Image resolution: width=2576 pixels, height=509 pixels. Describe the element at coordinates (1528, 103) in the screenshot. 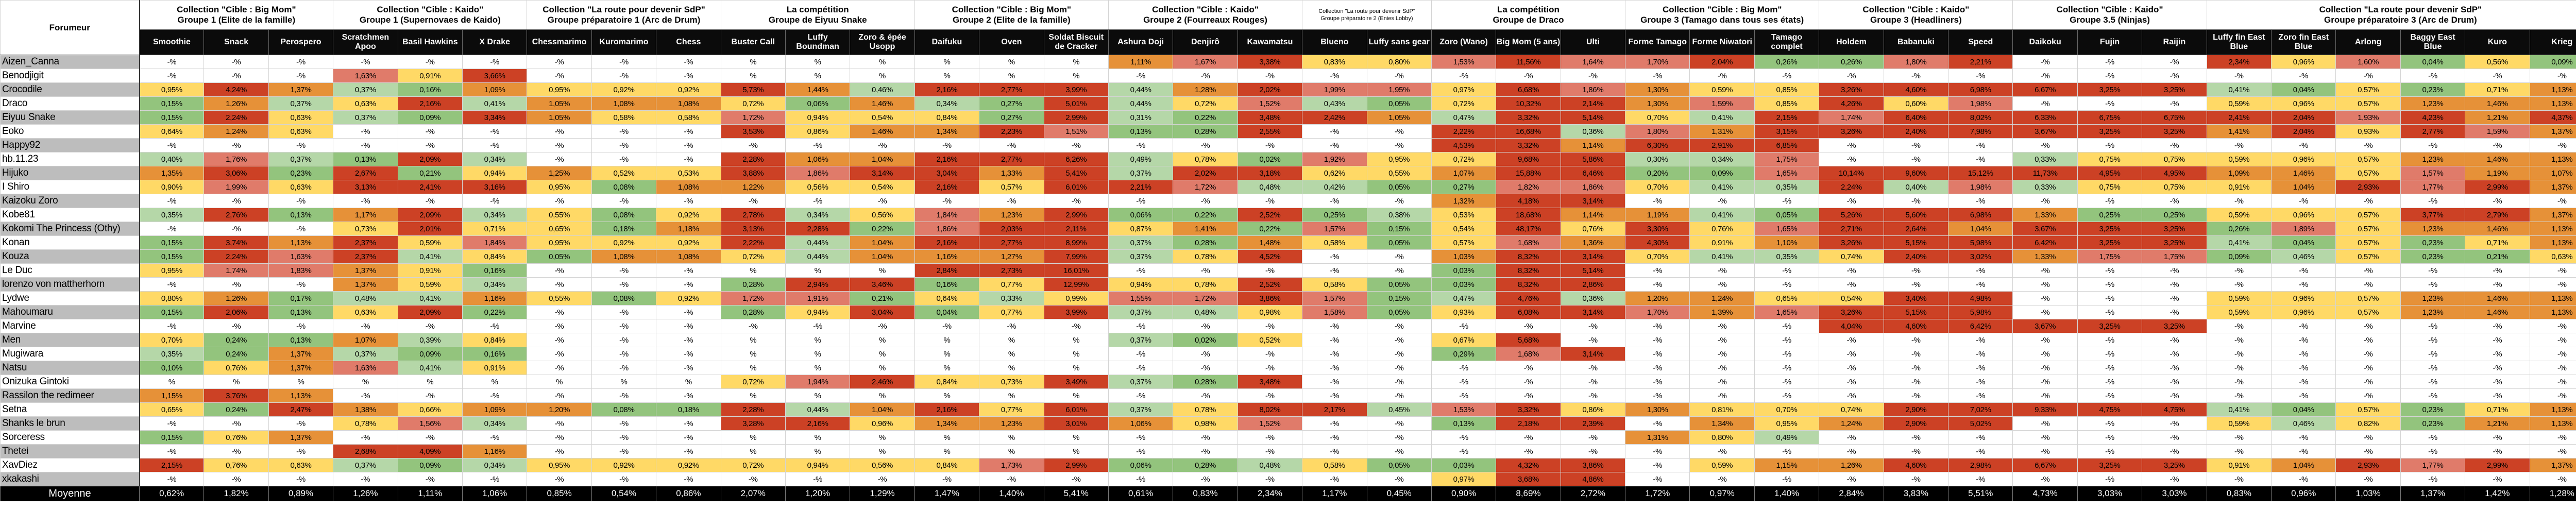

I see `score-cell: 10,32%` at that location.